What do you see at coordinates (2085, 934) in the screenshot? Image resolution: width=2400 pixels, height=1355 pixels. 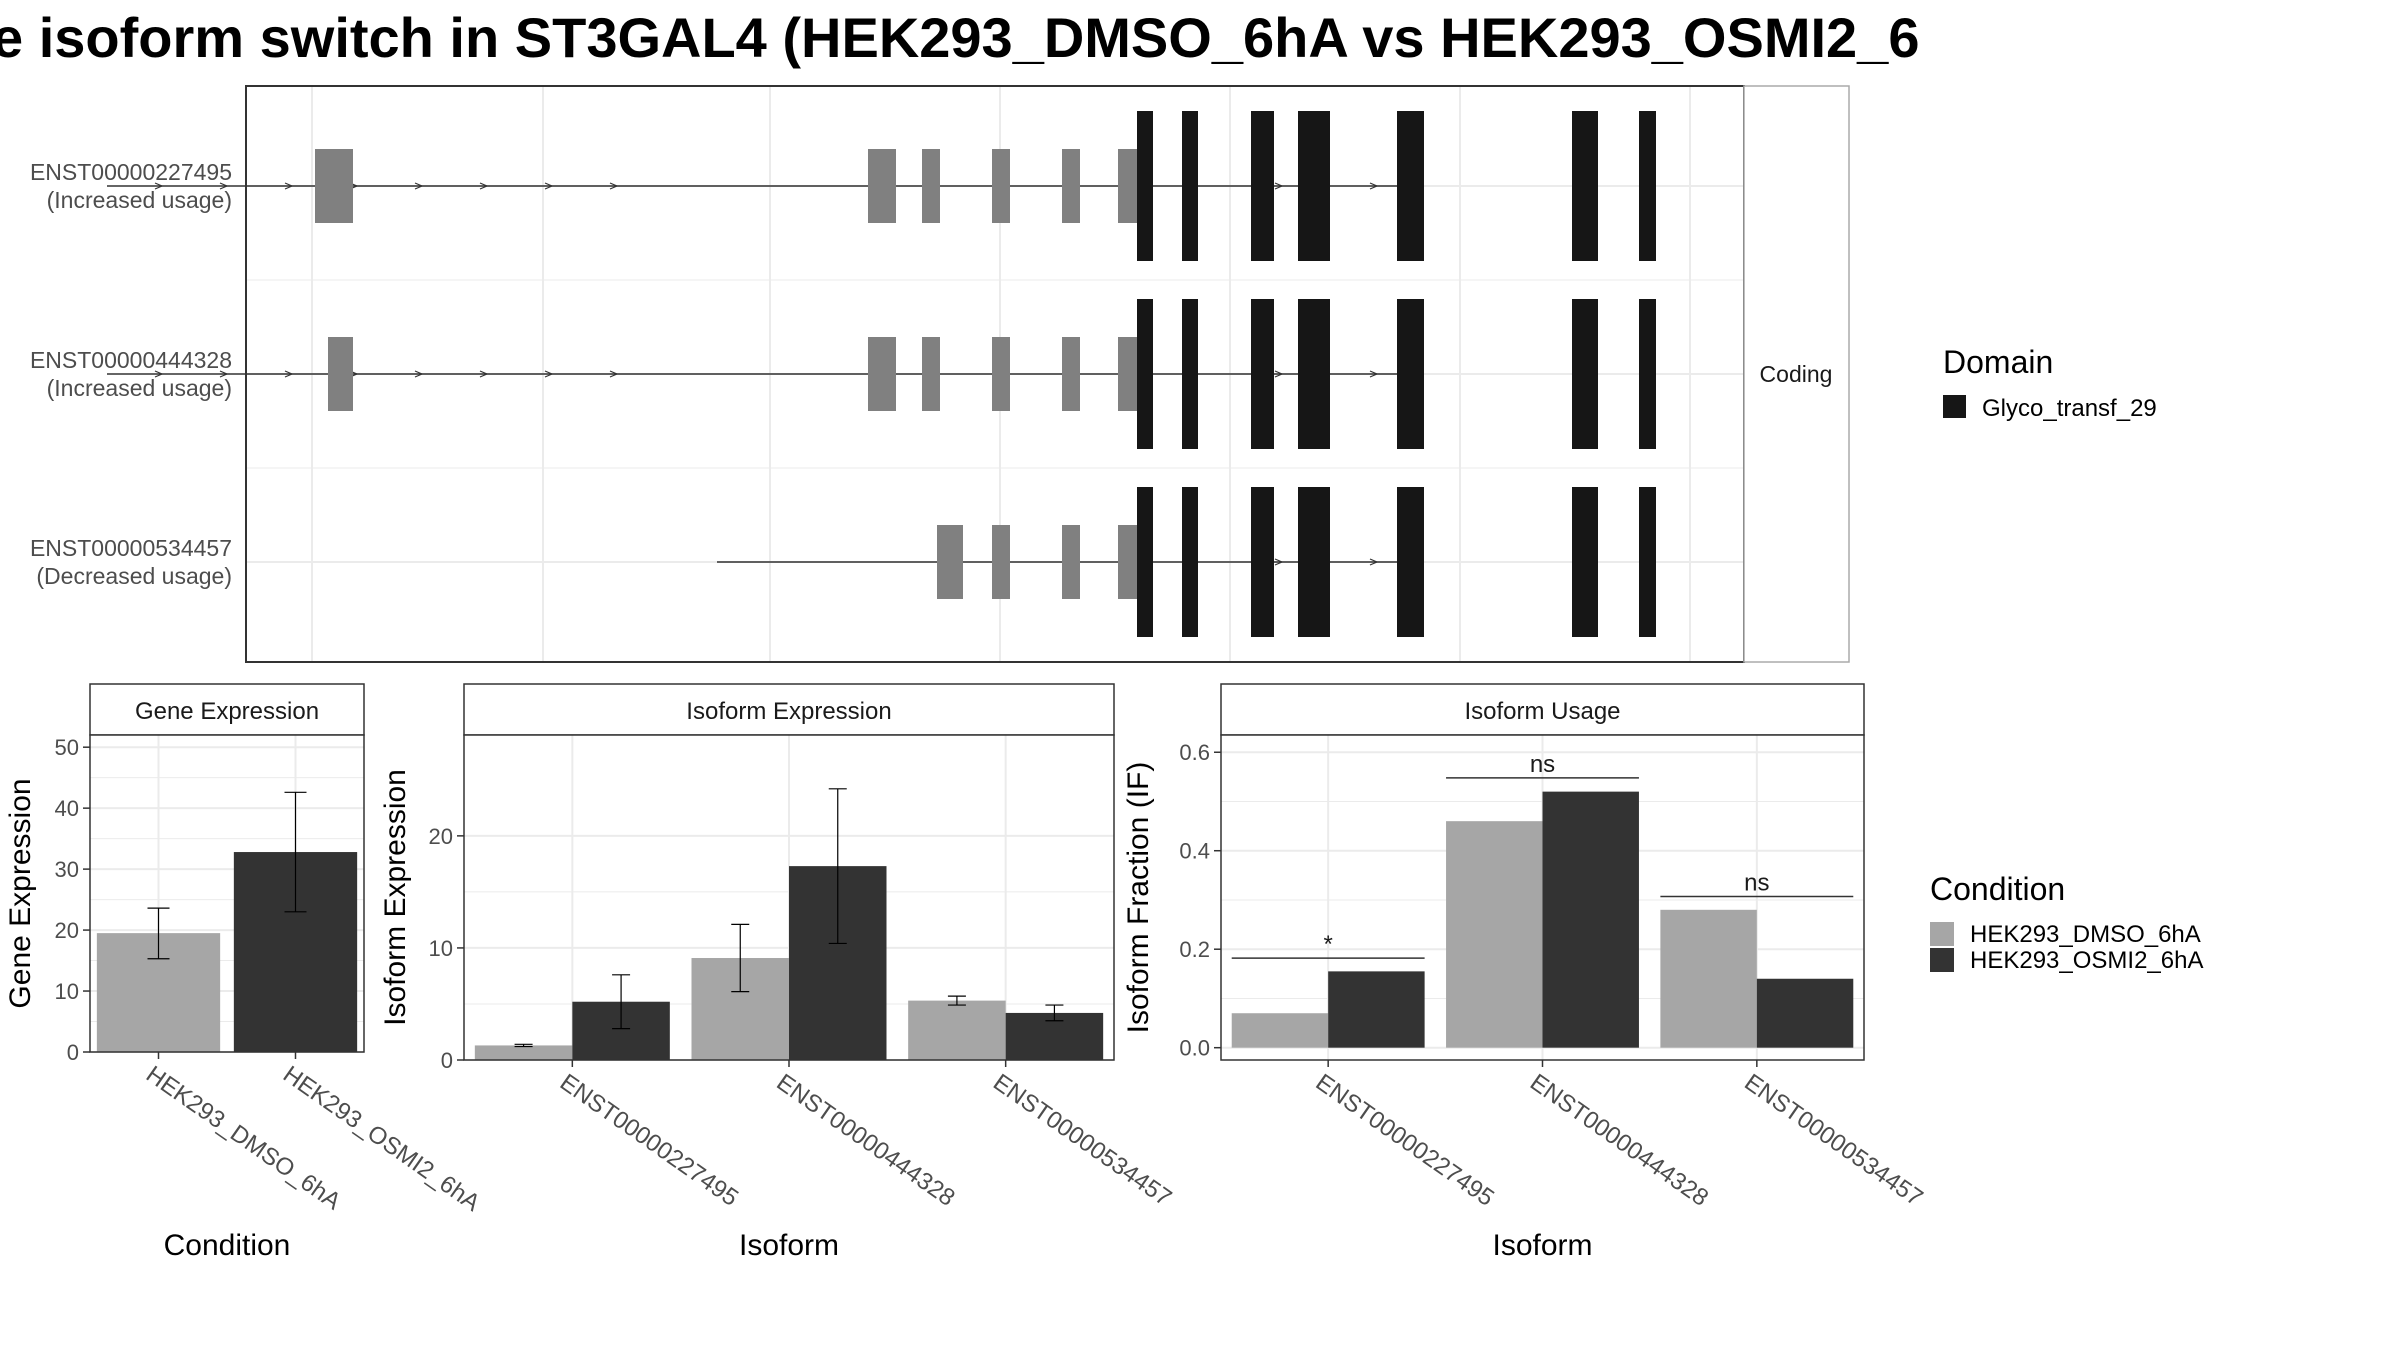 I see `condition-legend-label: HEK293_DMSO_6hA` at bounding box center [2085, 934].